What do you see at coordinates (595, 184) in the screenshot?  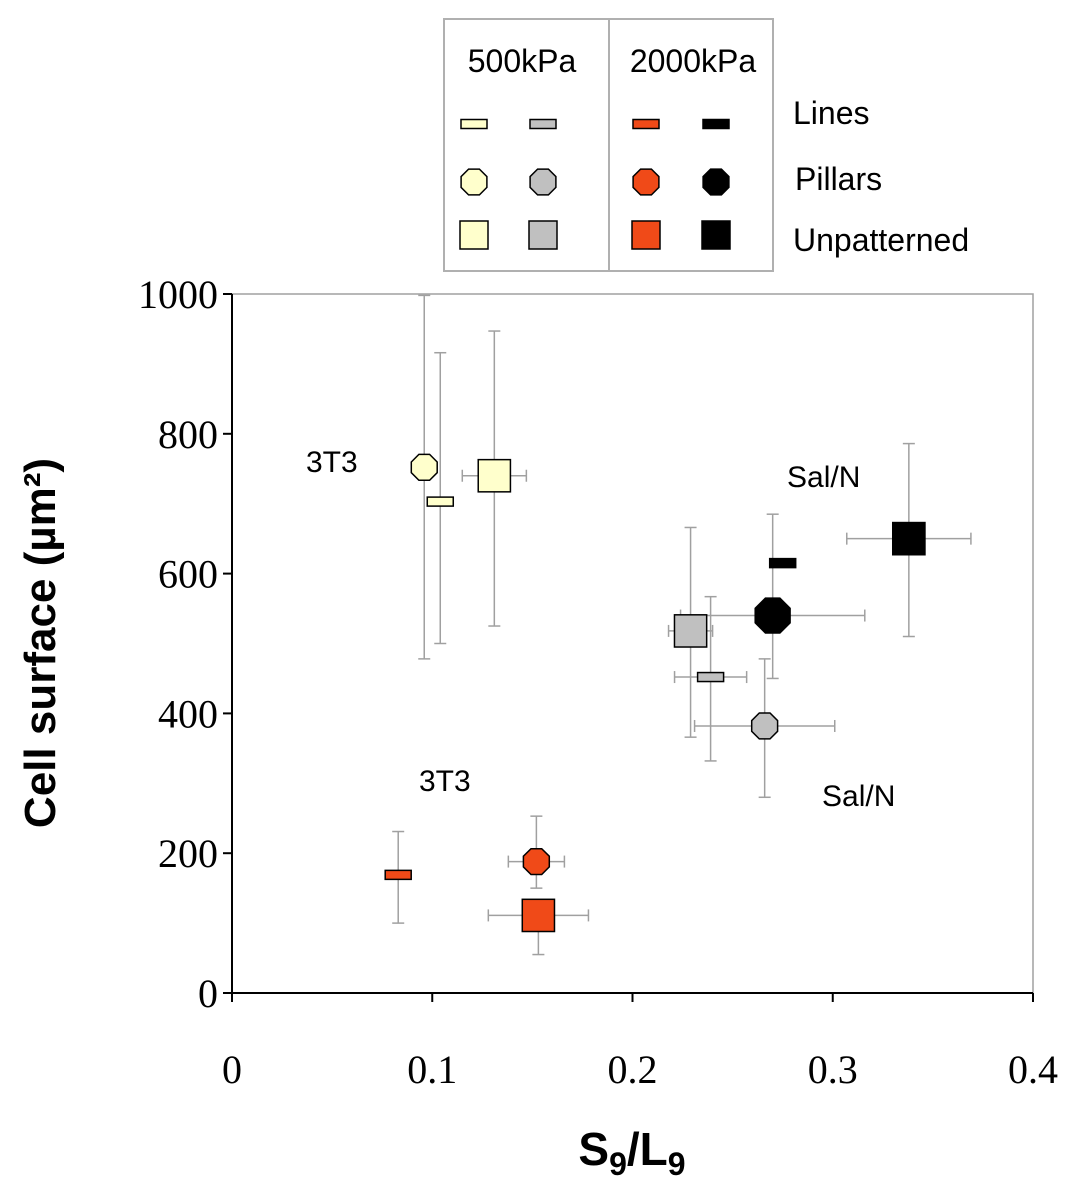 I see `legend-symbols` at bounding box center [595, 184].